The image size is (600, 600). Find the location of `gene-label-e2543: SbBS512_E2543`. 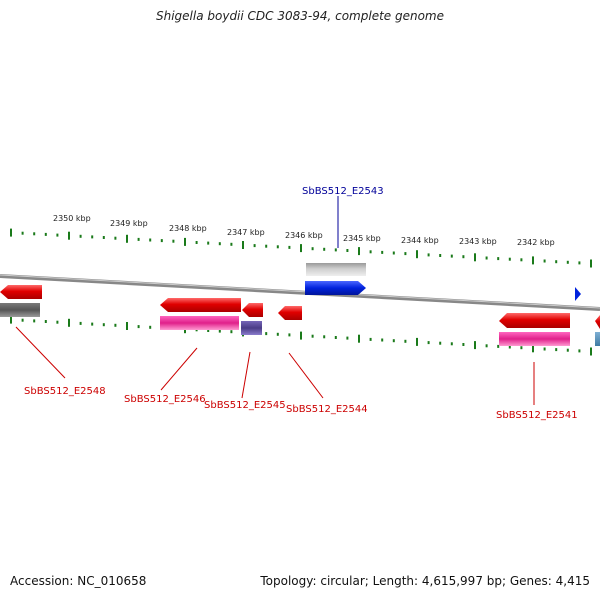

gene-label-e2543: SbBS512_E2543 is located at coordinates (343, 191).